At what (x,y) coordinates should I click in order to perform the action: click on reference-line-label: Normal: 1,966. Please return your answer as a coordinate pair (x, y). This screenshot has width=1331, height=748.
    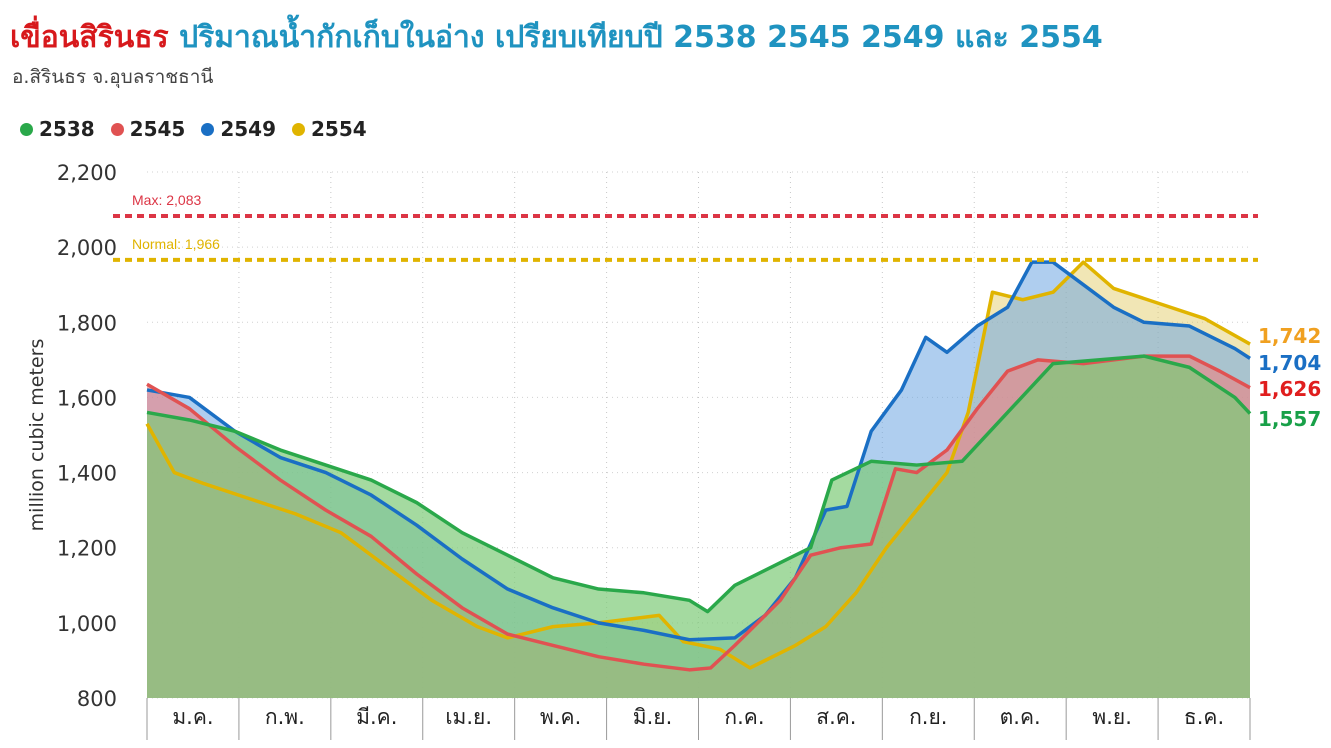
    Looking at the image, I should click on (176, 244).